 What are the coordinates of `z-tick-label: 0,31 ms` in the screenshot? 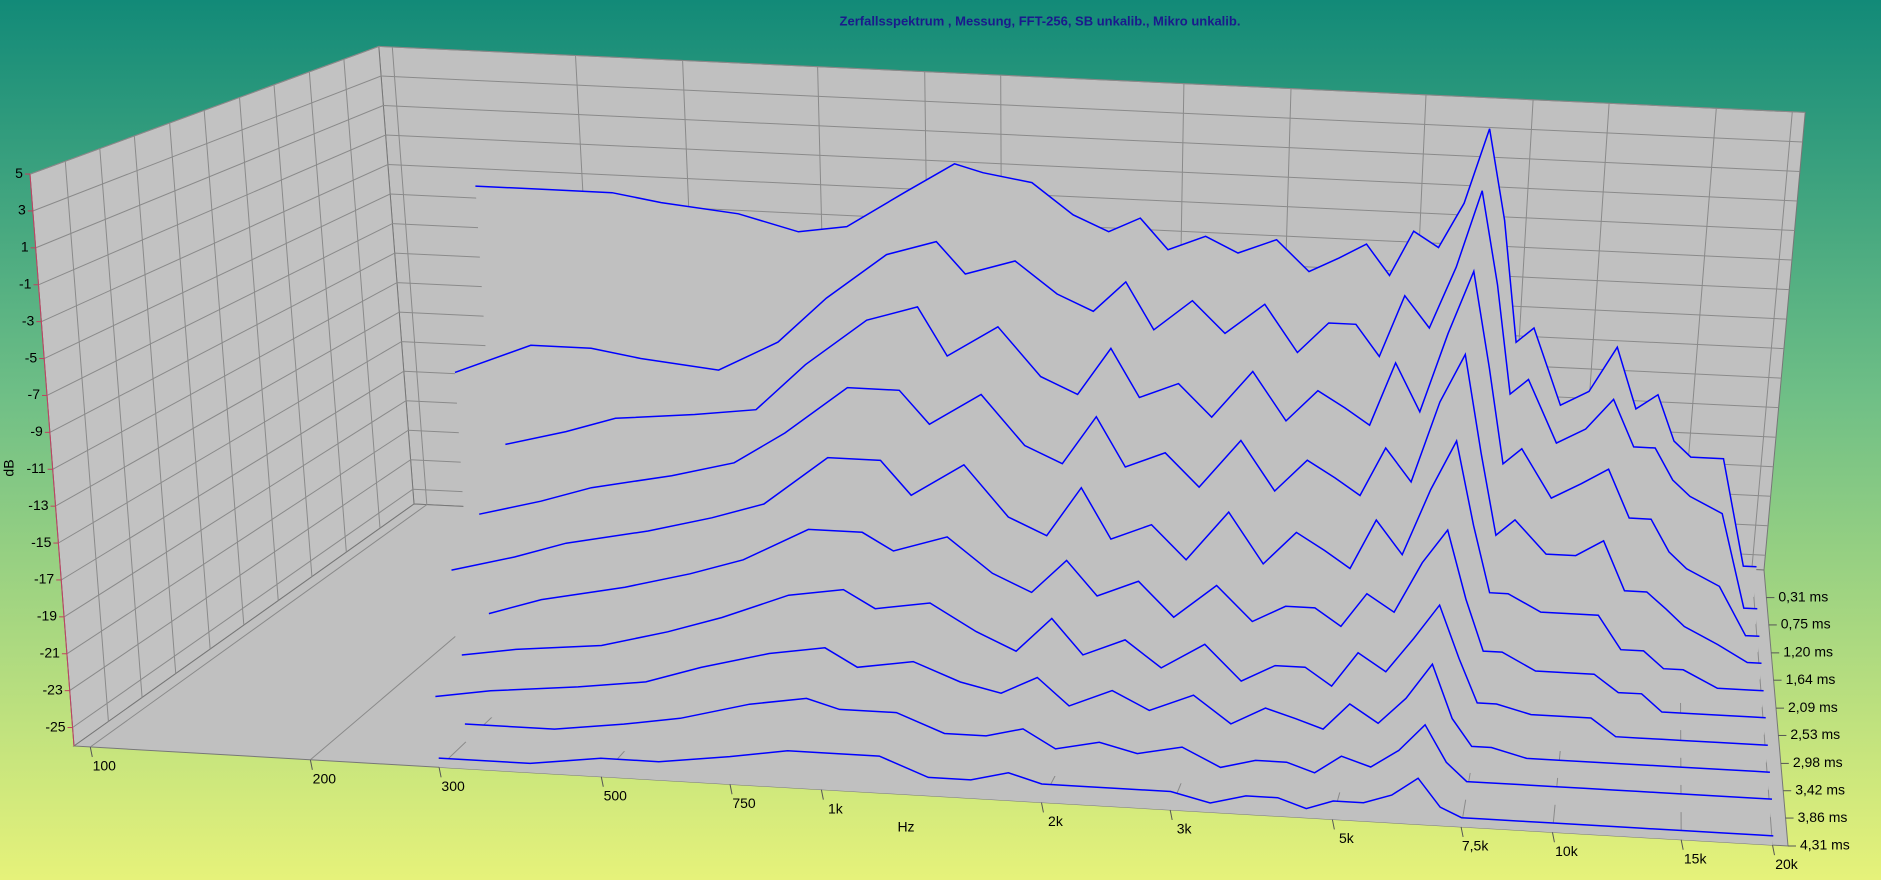 It's located at (1803, 596).